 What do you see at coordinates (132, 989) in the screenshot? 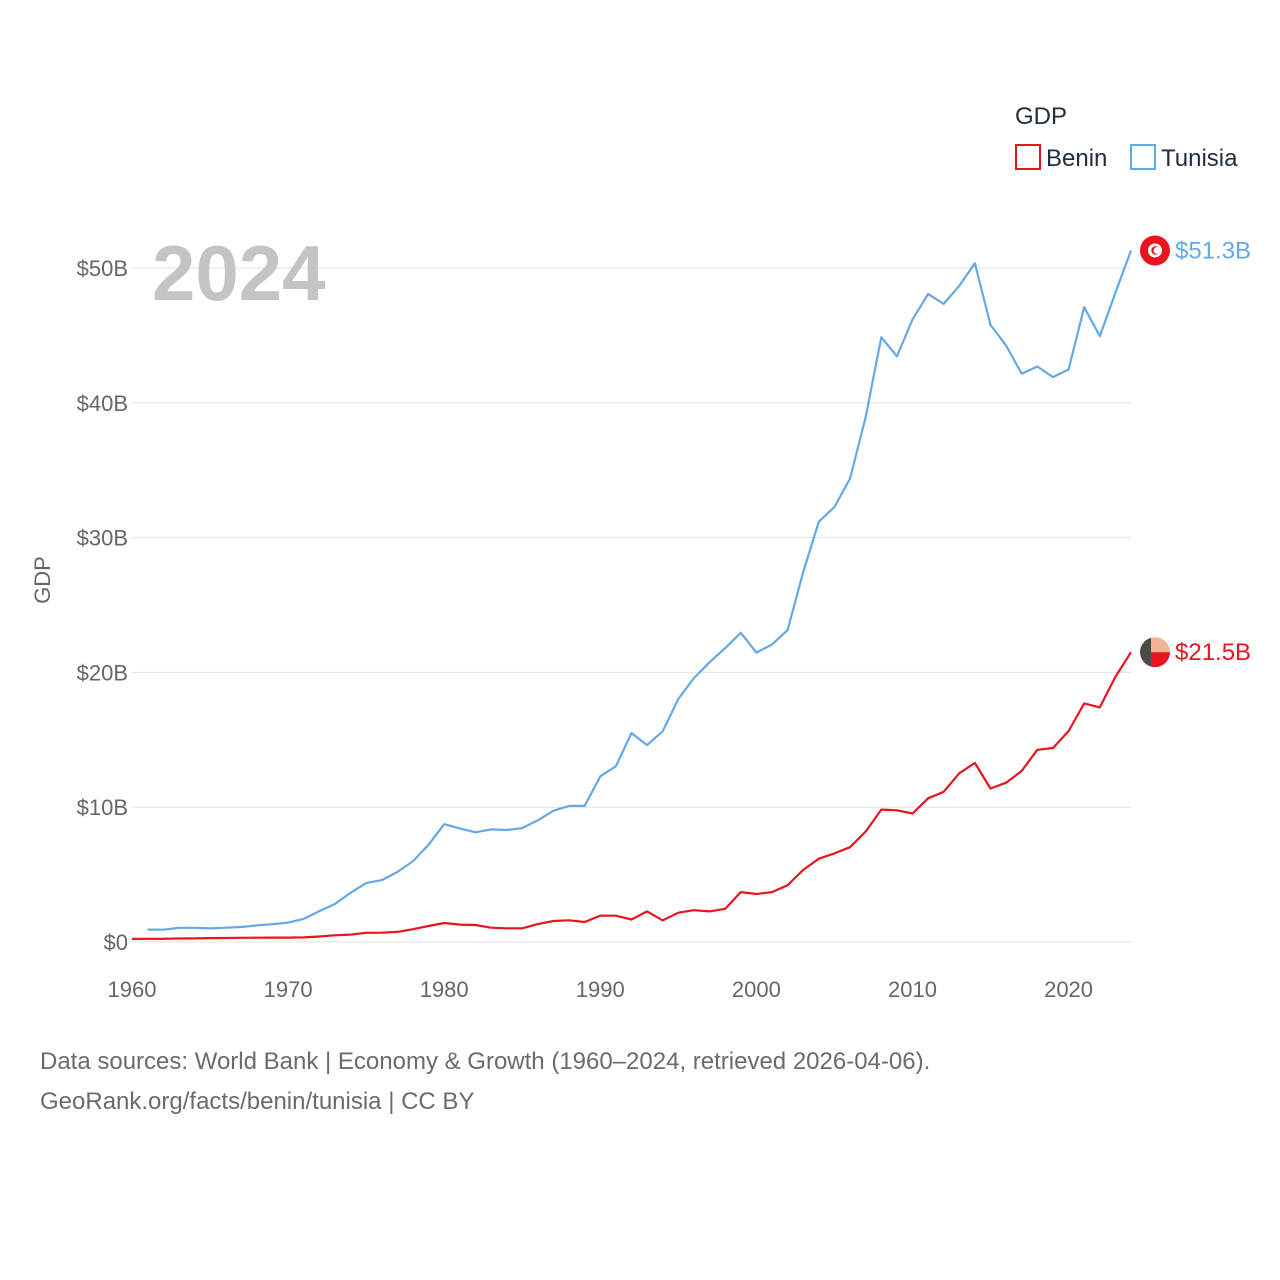
I see `x-tick-label: 1960` at bounding box center [132, 989].